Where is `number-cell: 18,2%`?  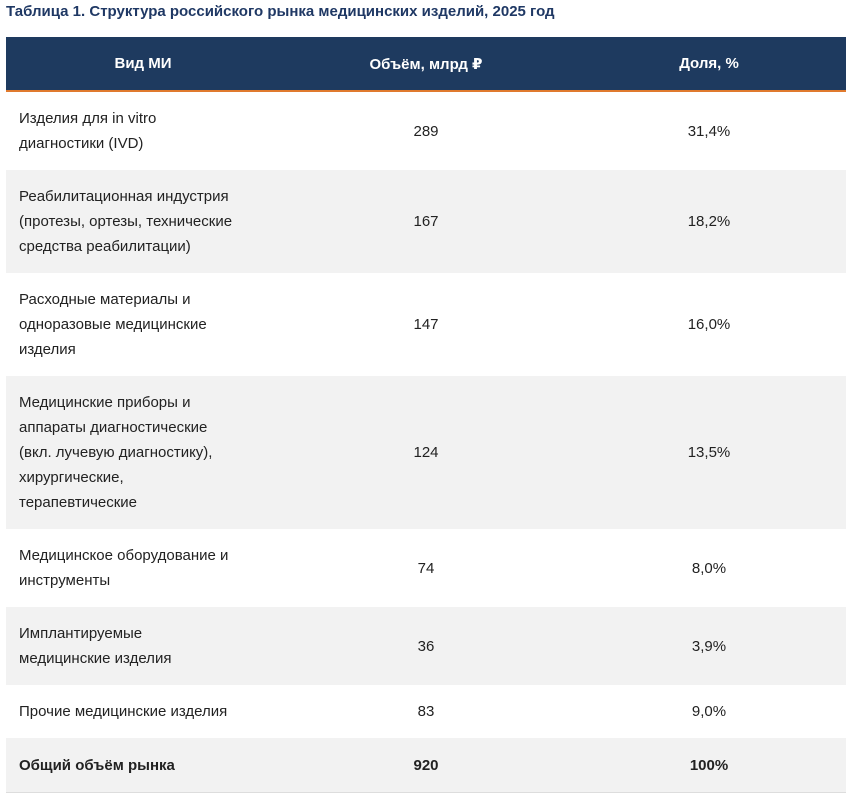
number-cell: 18,2% is located at coordinates (709, 221).